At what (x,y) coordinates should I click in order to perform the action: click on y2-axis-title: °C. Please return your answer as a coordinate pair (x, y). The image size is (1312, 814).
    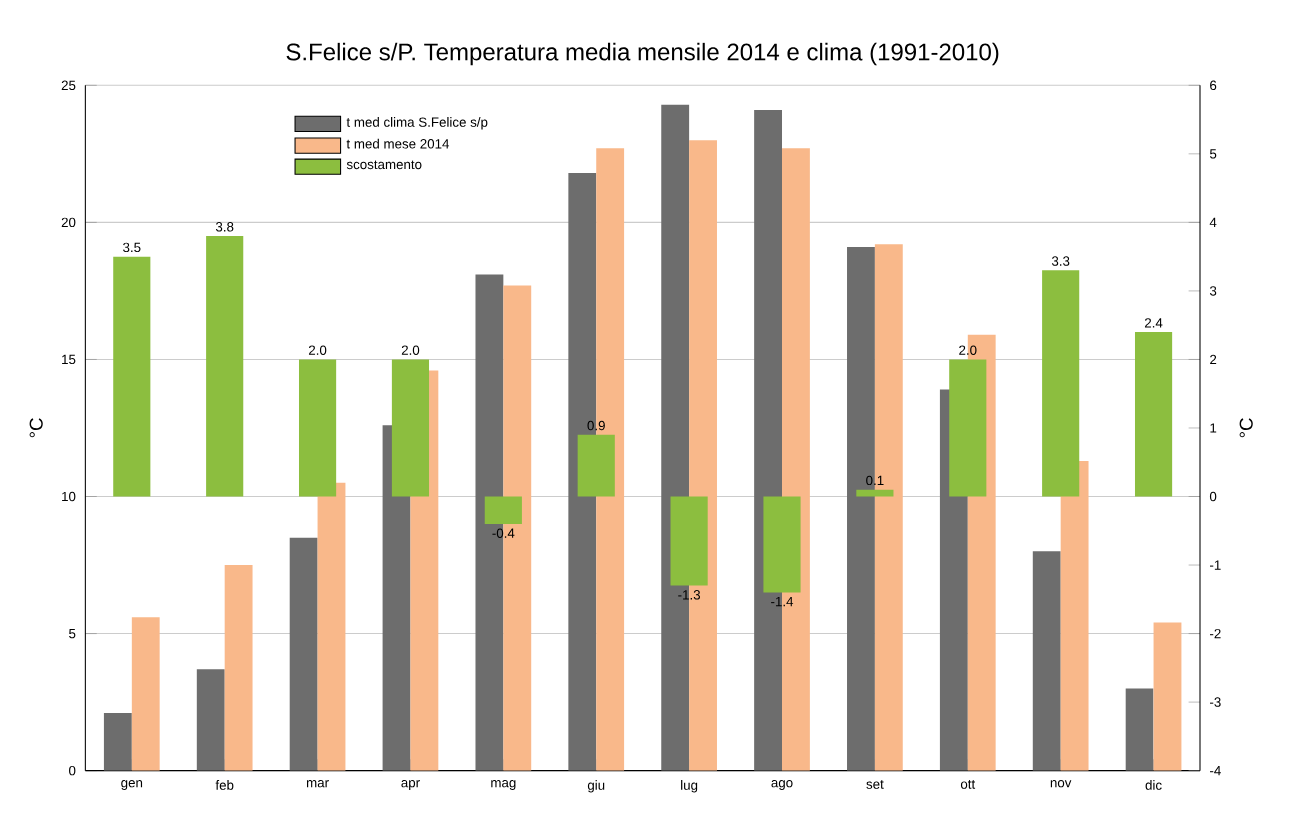
    Looking at the image, I should click on (1246, 428).